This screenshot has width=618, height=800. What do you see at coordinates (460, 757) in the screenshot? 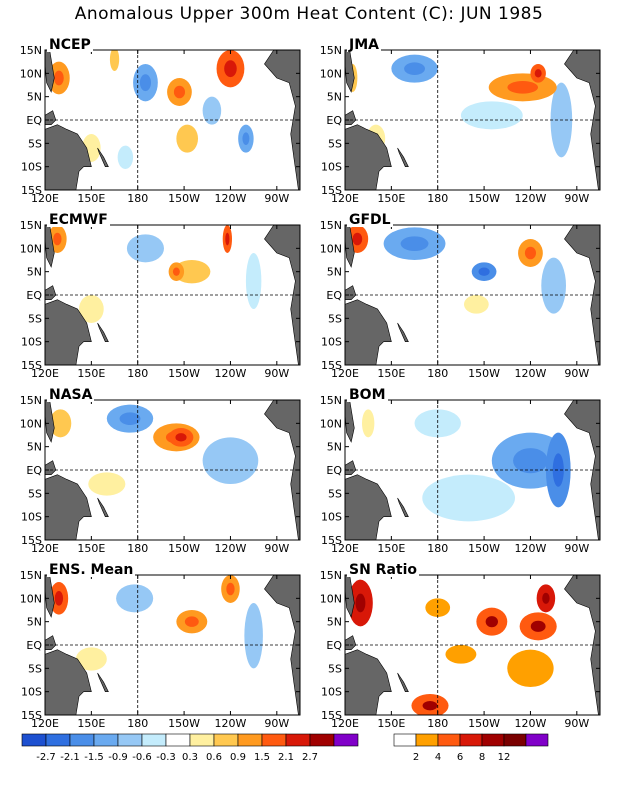
I see `colorbar-label: 6` at bounding box center [460, 757].